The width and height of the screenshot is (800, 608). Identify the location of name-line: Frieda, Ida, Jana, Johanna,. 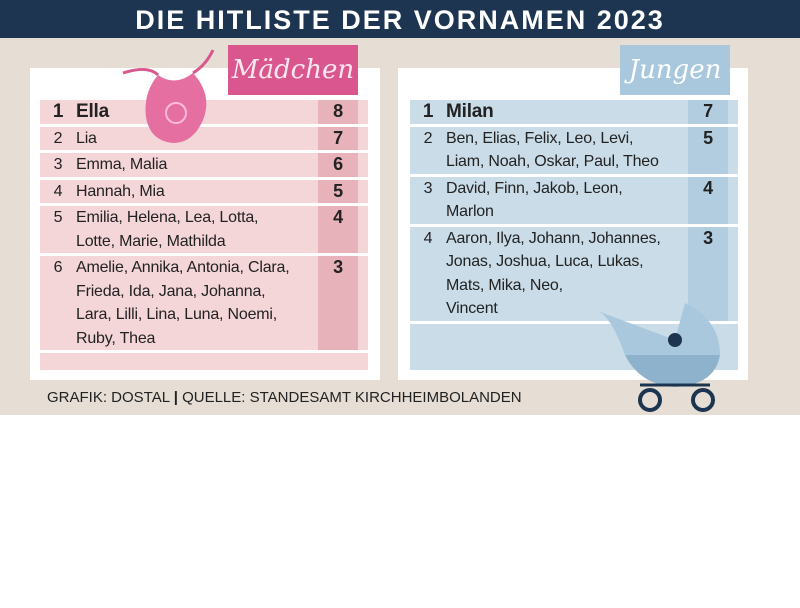
(171, 291).